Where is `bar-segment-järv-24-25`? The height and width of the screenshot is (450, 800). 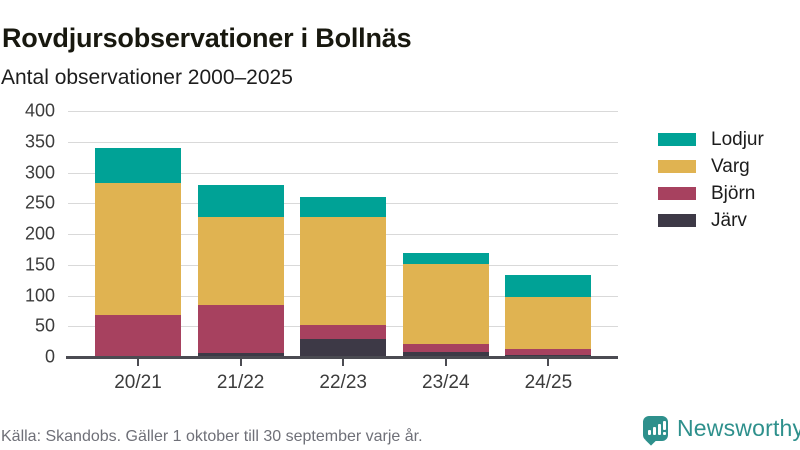 bar-segment-järv-24-25 is located at coordinates (548, 355).